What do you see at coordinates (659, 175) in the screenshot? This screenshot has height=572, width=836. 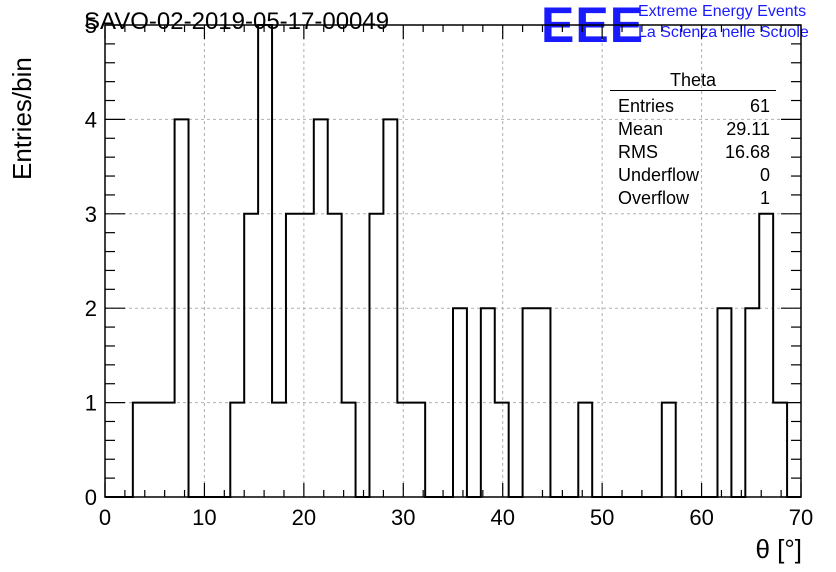 I see `stats-label: Underflow` at bounding box center [659, 175].